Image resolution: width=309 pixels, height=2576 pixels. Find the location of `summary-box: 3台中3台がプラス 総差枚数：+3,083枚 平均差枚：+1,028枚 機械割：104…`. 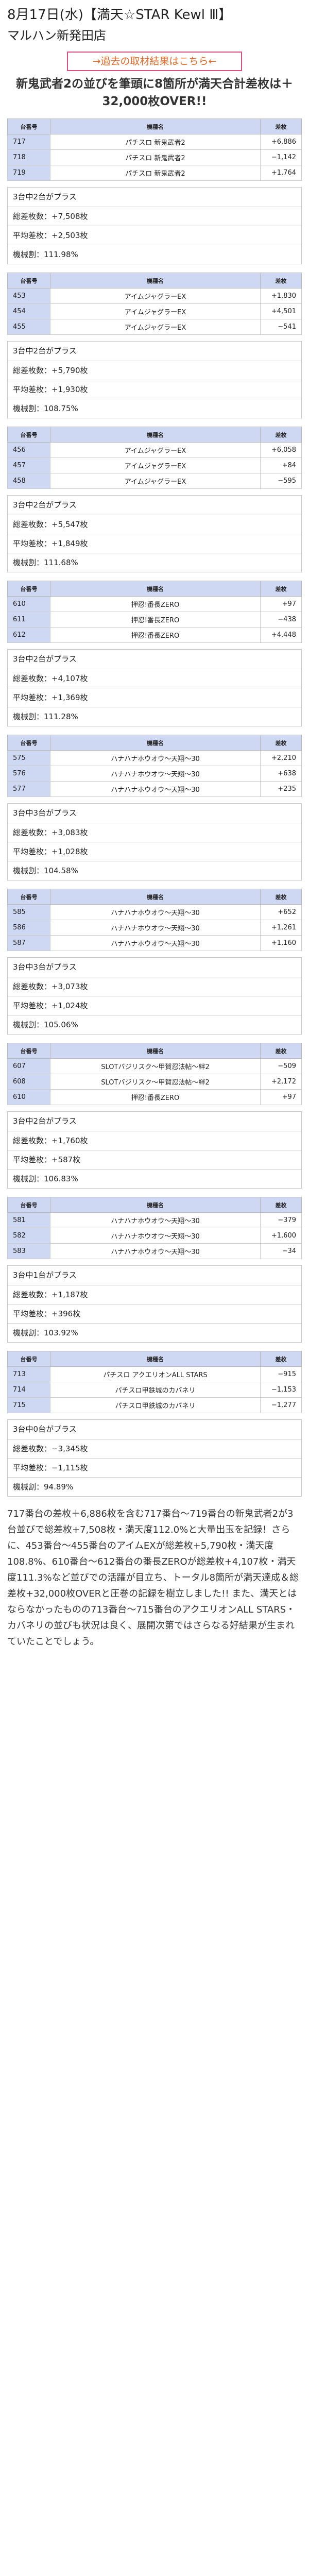

summary-box: 3台中3台がプラス 総差枚数：+3,083枚 平均差枚：+1,028枚 機械割：104… is located at coordinates (154, 841).